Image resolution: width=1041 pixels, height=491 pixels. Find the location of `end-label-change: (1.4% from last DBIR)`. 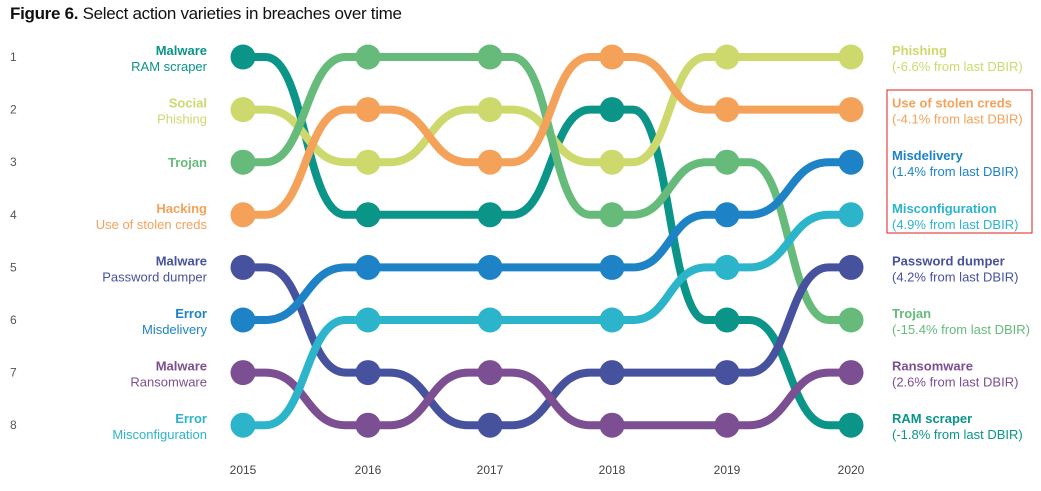

end-label-change: (1.4% from last DBIR) is located at coordinates (955, 171).